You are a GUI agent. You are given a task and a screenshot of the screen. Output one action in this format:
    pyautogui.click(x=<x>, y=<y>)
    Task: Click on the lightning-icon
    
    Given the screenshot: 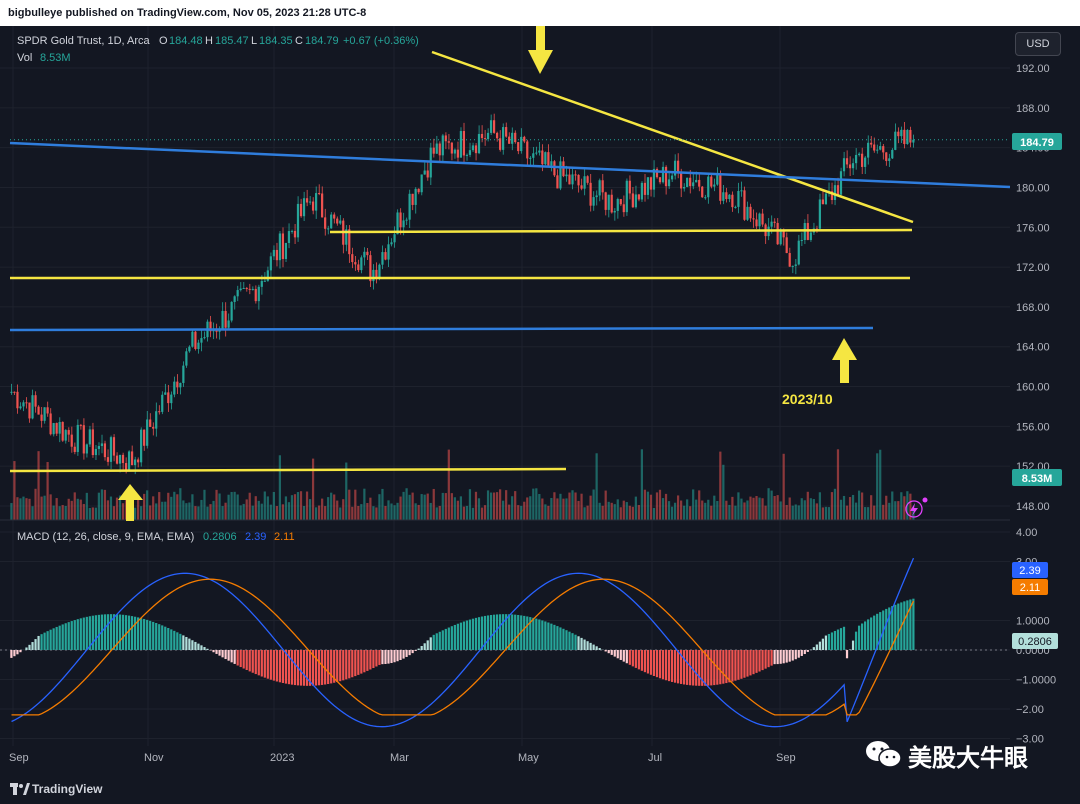 What is the action you would take?
    pyautogui.click(x=916, y=507)
    